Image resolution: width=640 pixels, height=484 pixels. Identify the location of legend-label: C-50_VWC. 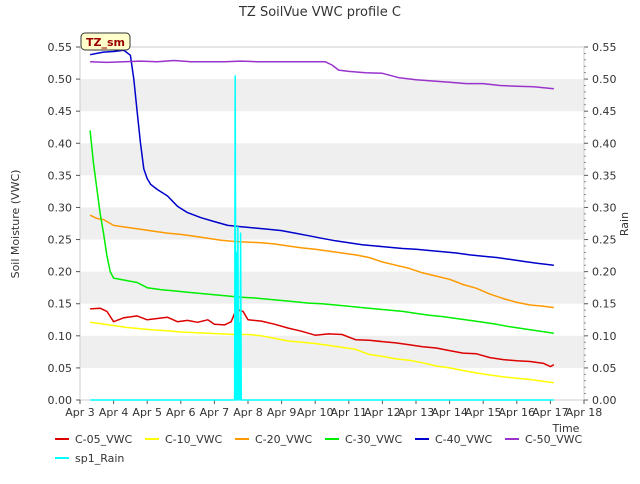
(554, 439).